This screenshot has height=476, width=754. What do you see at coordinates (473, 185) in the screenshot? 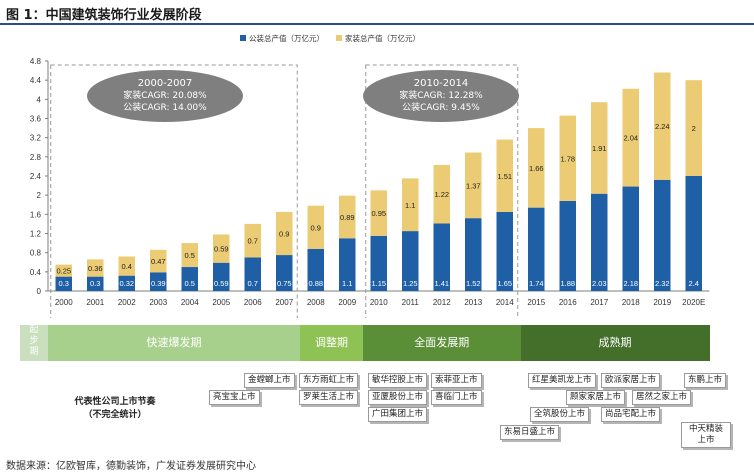
I see `data-label-home: 1.37` at bounding box center [473, 185].